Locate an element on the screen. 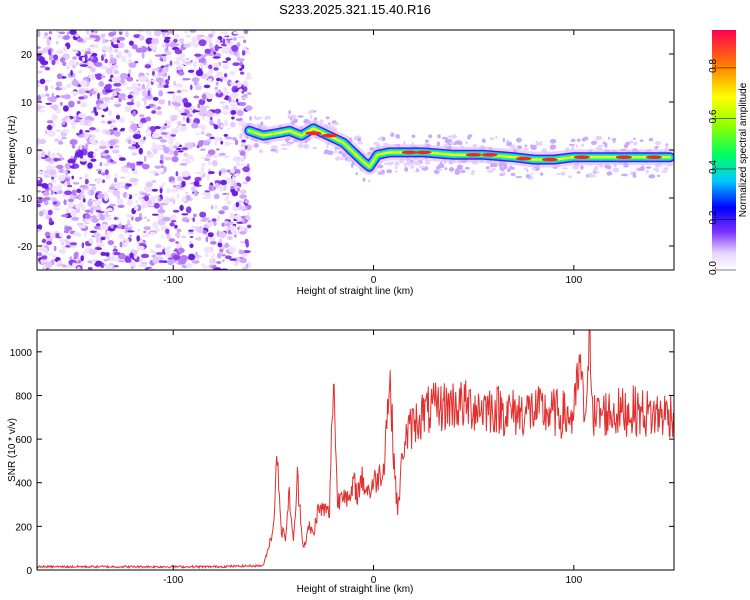 The height and width of the screenshot is (600, 750). x-tick-label: -100 is located at coordinates (173, 580).